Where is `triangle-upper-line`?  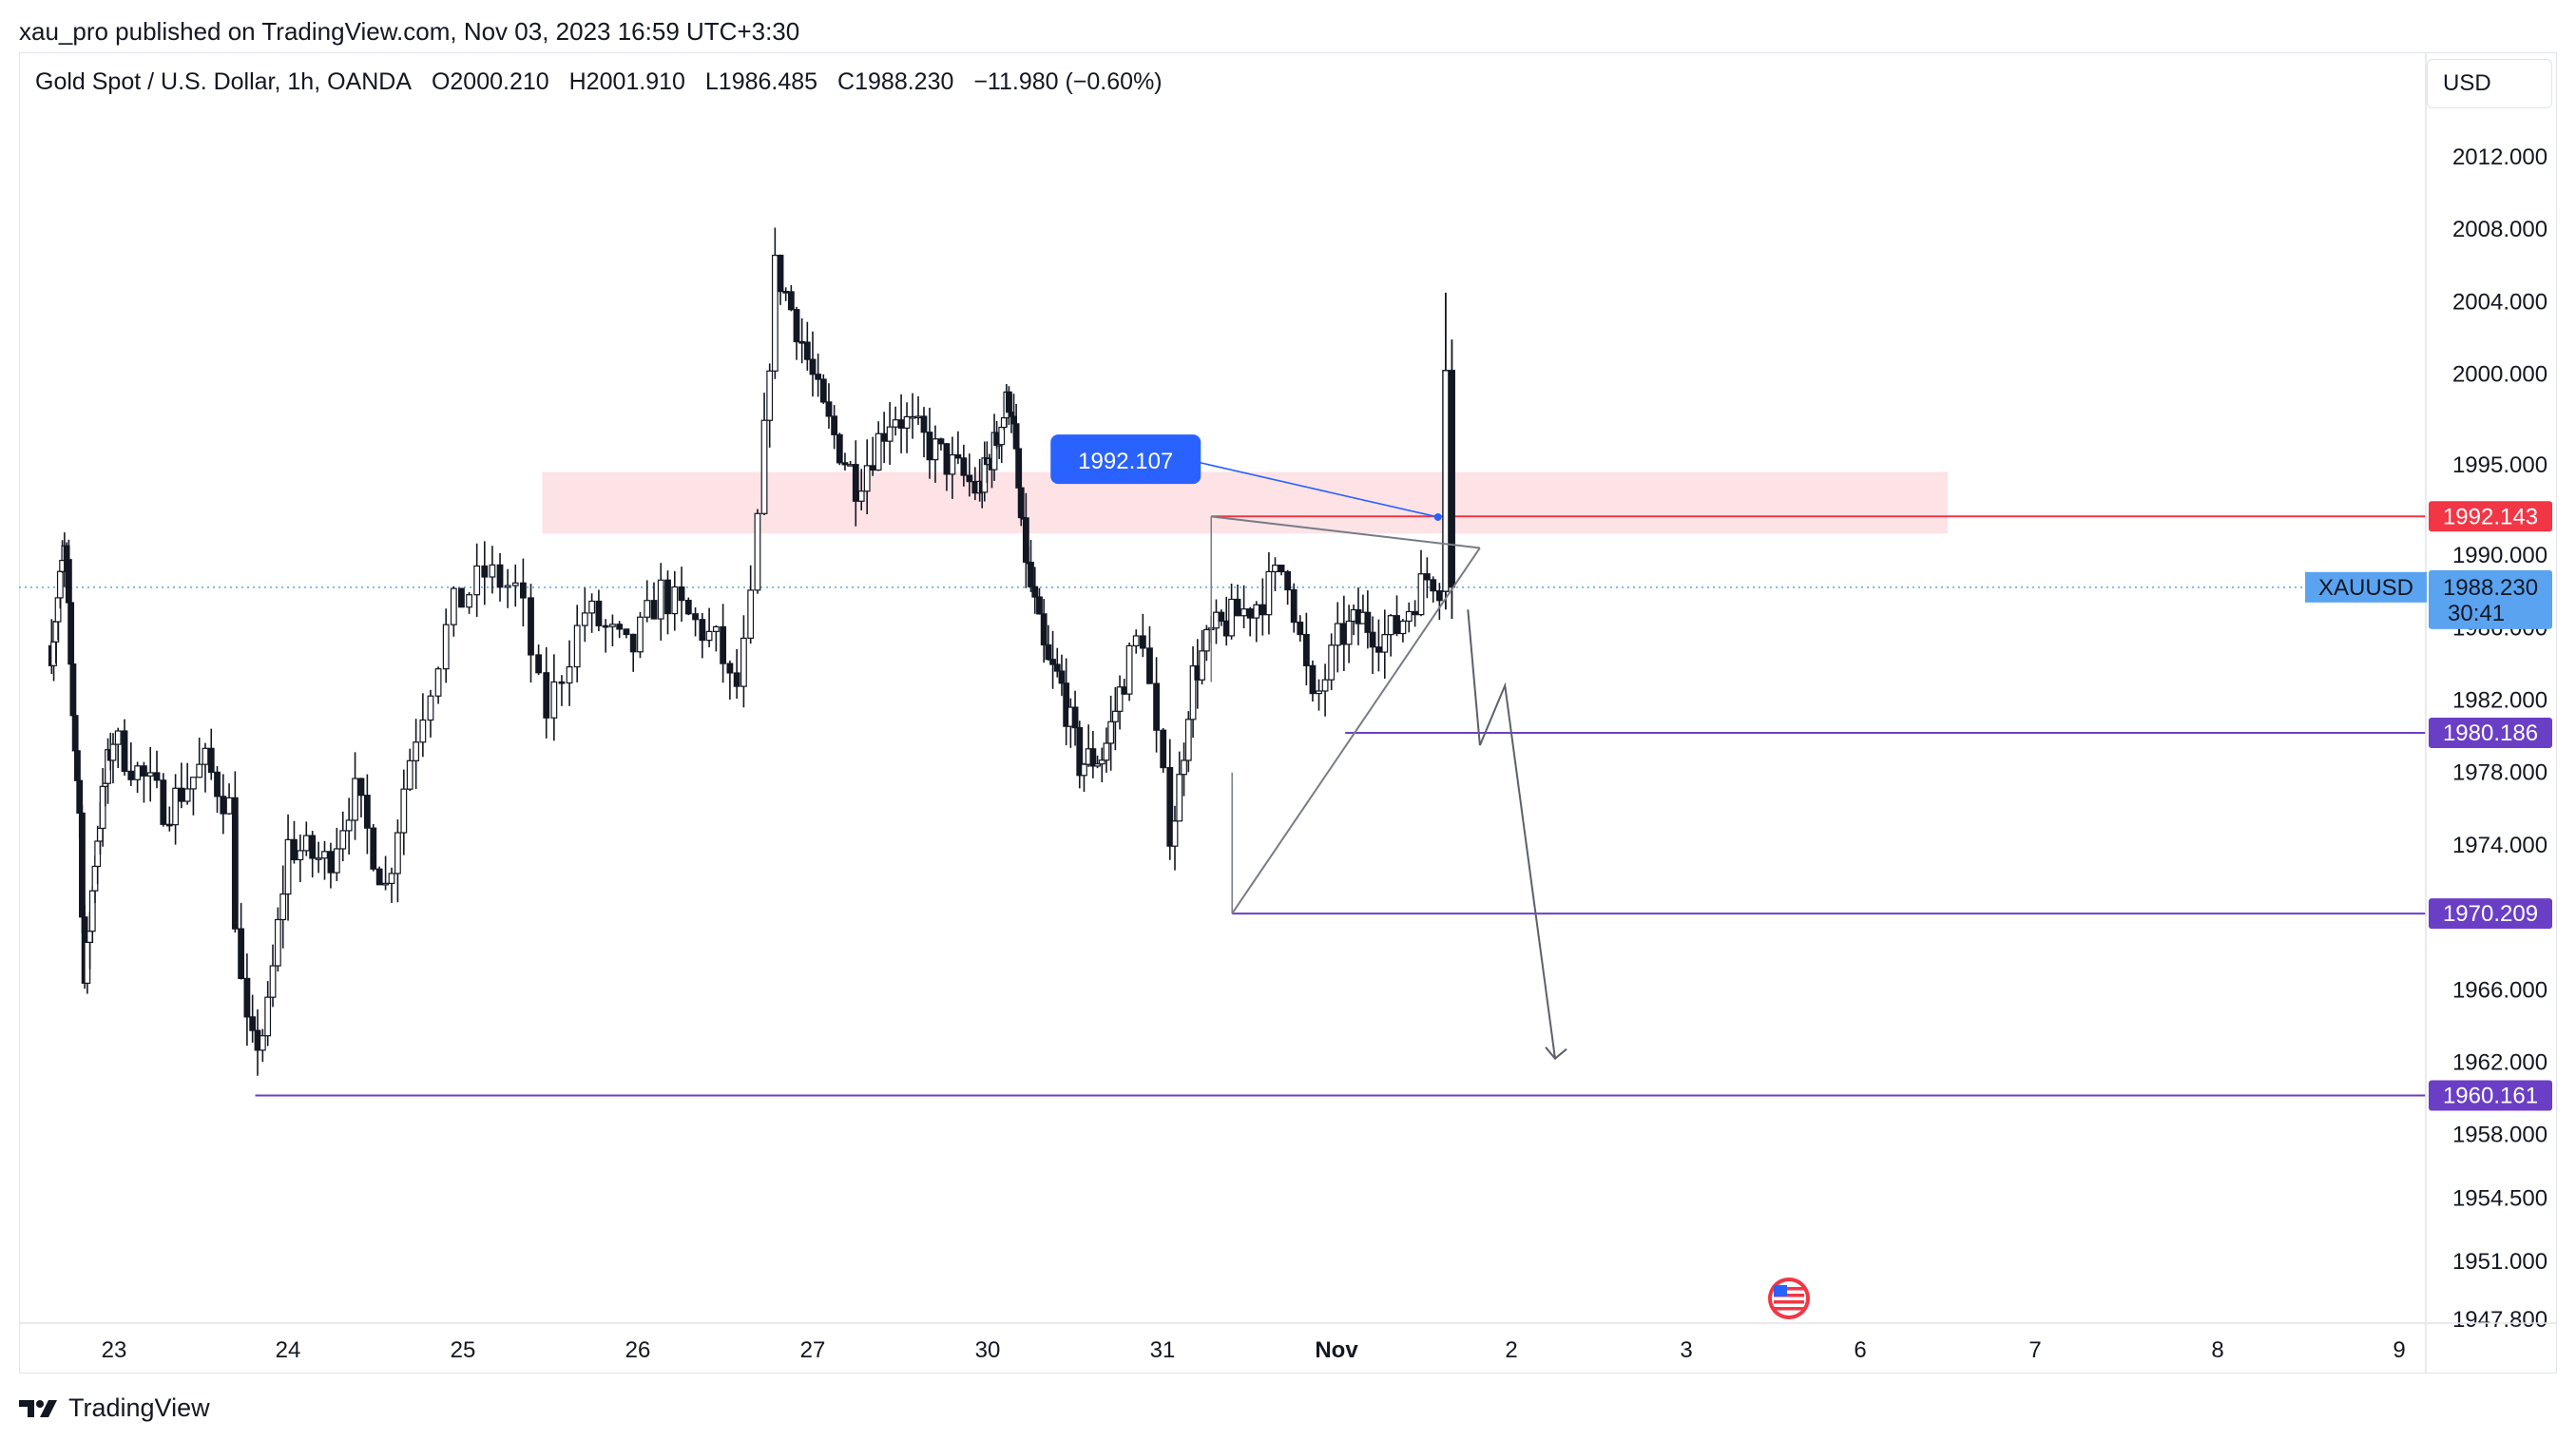 triangle-upper-line is located at coordinates (1346, 532).